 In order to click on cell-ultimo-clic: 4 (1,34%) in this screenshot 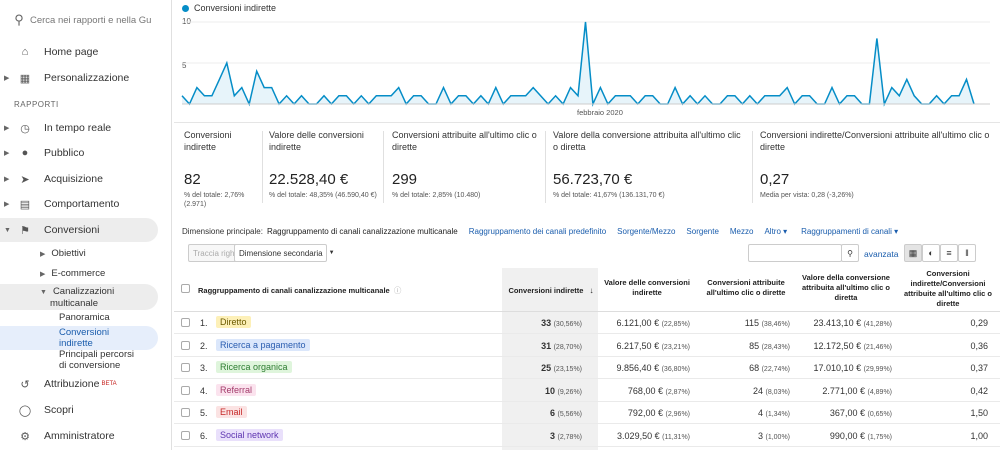, I will do `click(773, 413)`.